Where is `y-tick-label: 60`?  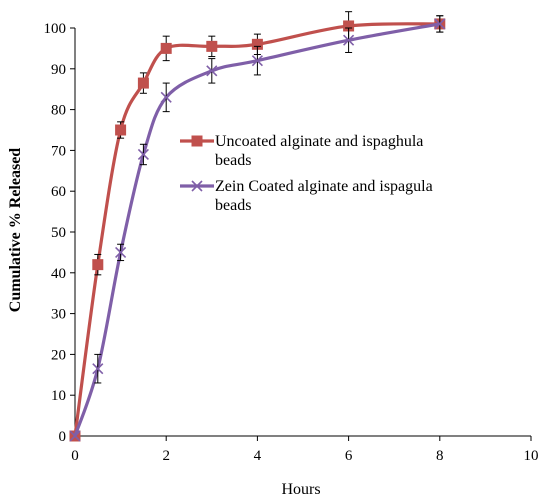 y-tick-label: 60 is located at coordinates (58, 192).